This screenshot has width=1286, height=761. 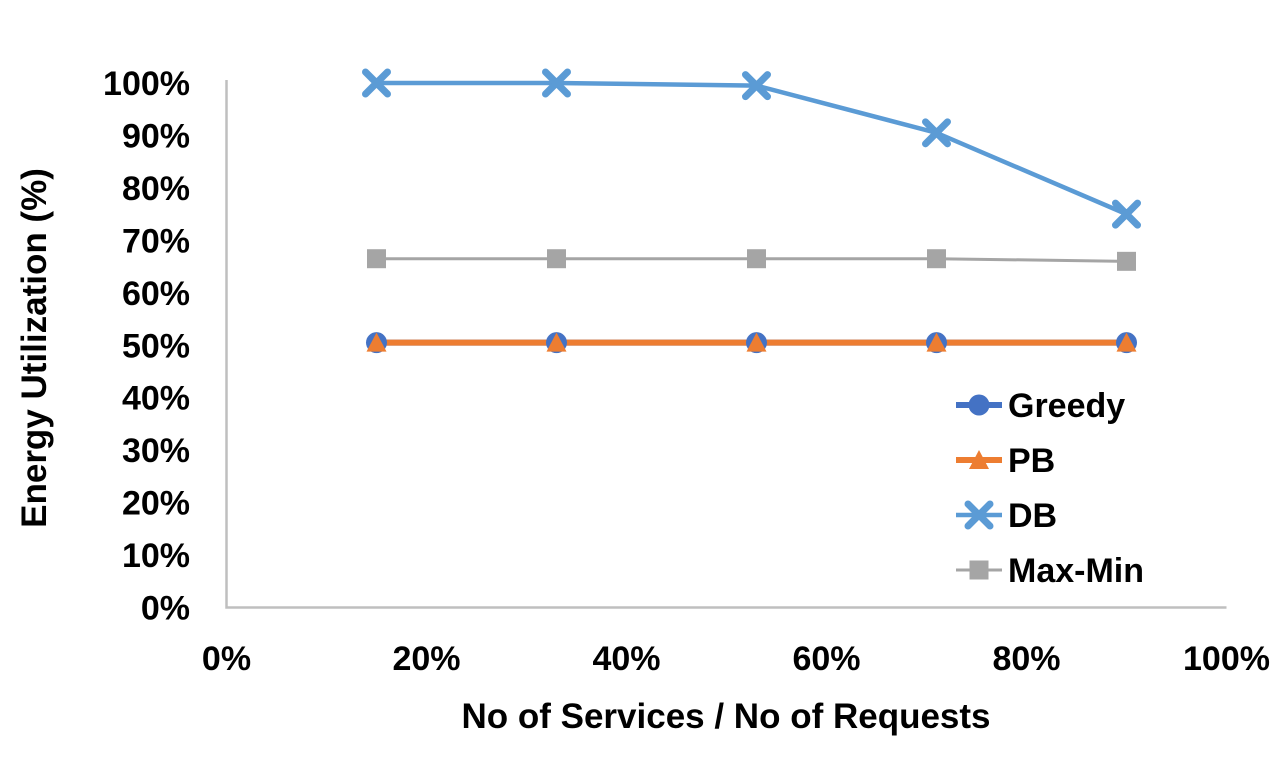 I want to click on series-line-db, so click(x=751, y=148).